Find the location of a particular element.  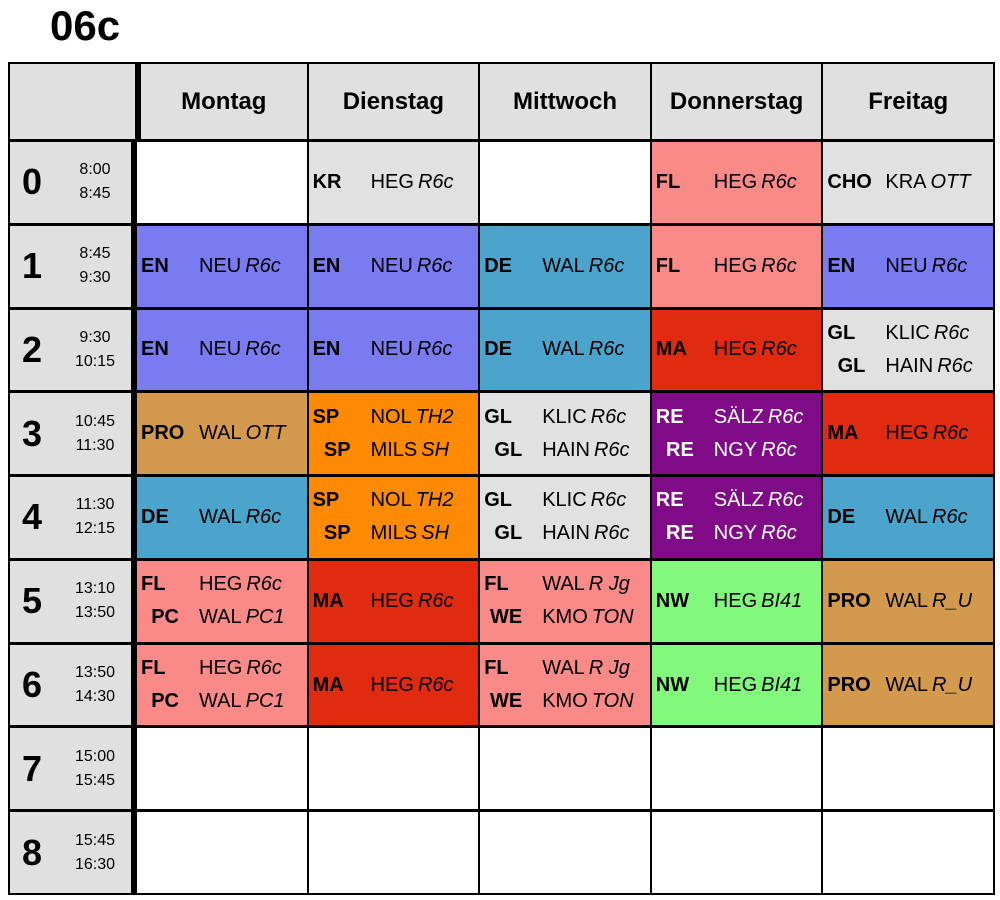

lesson-cell-friday-period-3: MA HEG R6c is located at coordinates (908, 434).